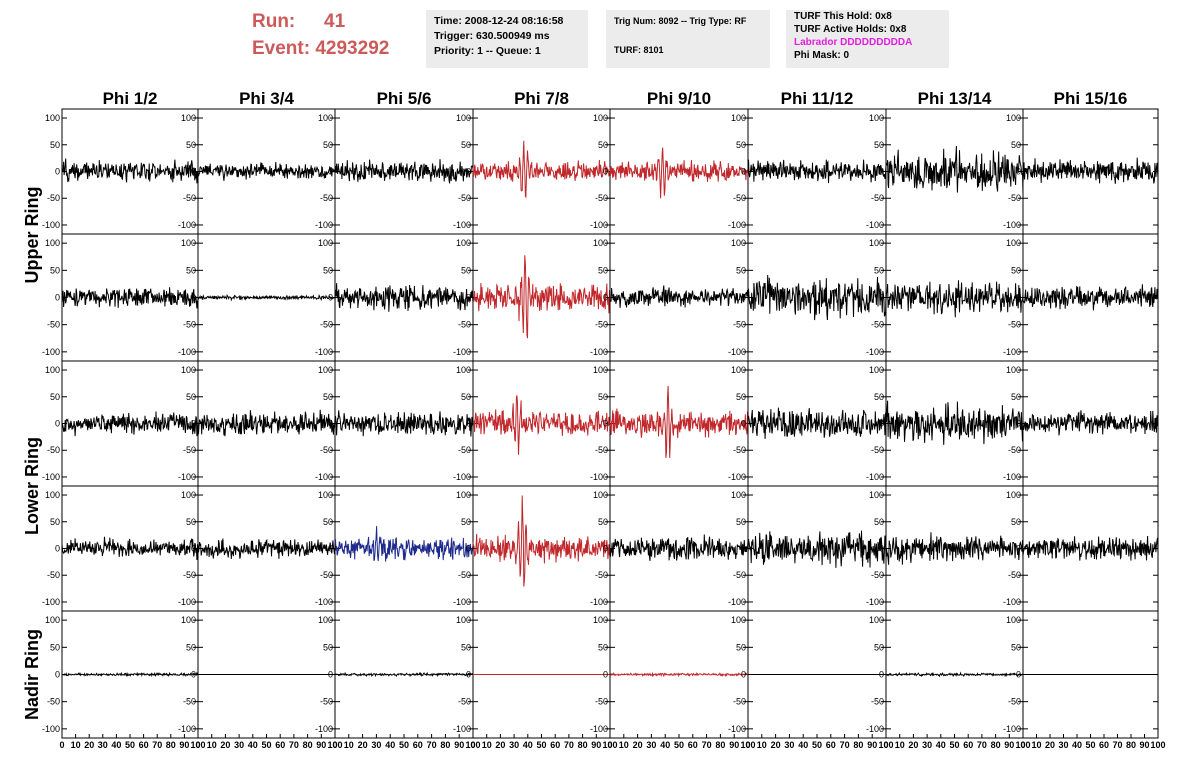 The height and width of the screenshot is (772, 1196). I want to click on x-tick-label: 30, so click(103, 745).